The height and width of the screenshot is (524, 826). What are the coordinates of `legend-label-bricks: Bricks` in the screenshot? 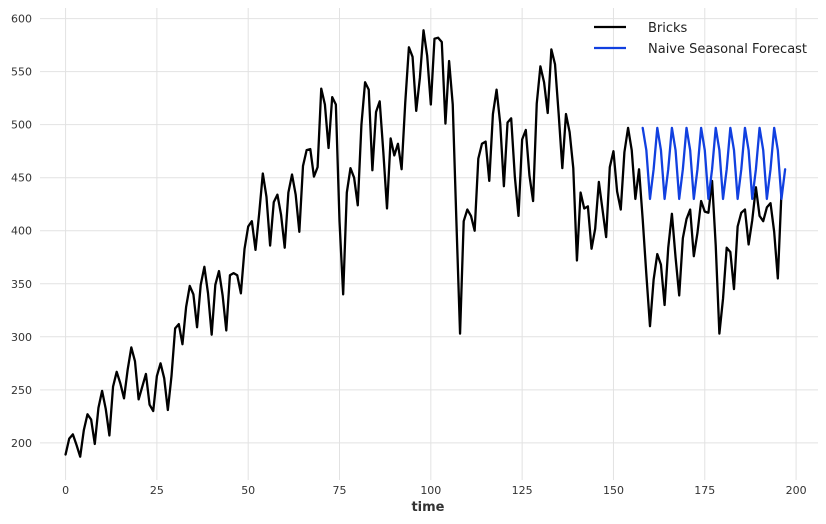 It's located at (668, 28).